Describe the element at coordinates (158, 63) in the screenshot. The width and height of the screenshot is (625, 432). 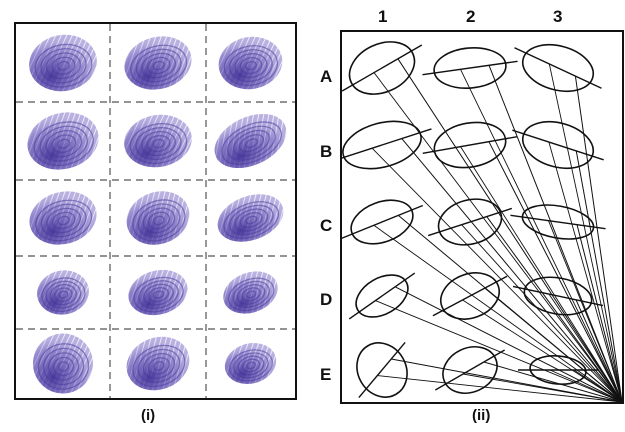
I see `fingerprint-a2` at that location.